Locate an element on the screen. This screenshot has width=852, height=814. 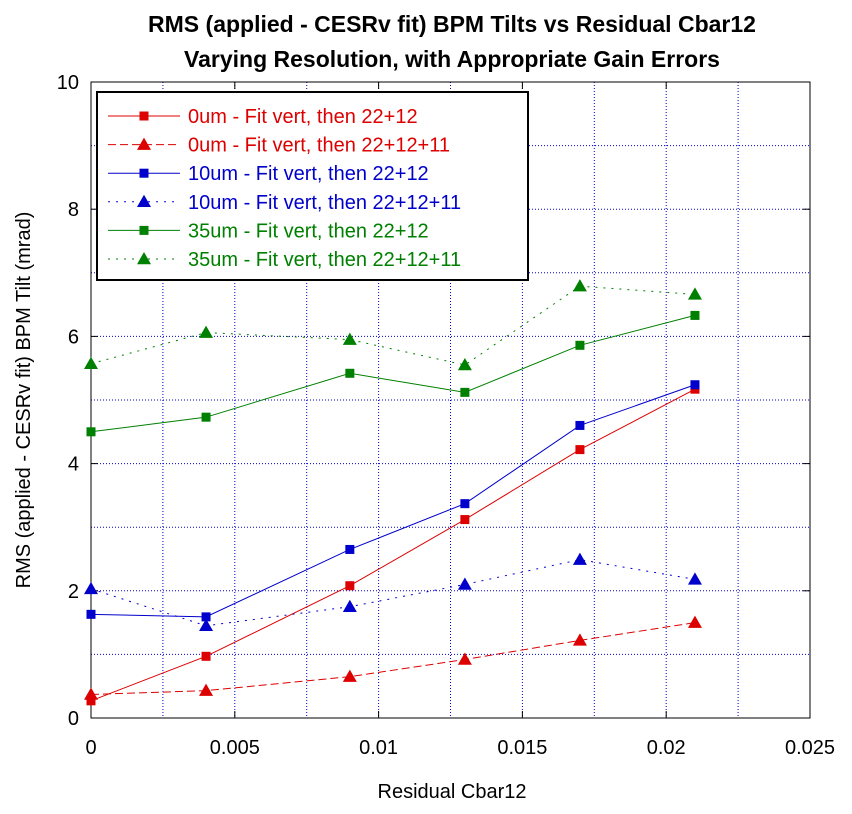
legend-item: 35um - Fit vert, then 22+12+11 is located at coordinates (284, 260).